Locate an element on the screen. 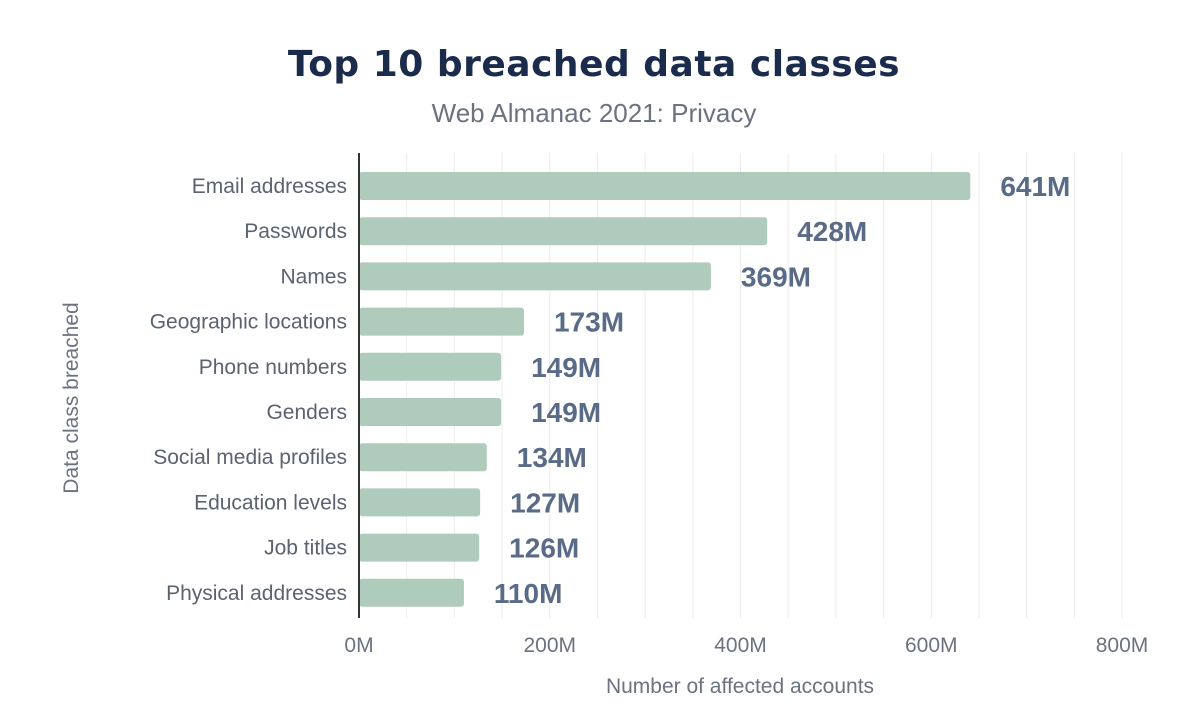  x-tick-label: 400M is located at coordinates (740, 645).